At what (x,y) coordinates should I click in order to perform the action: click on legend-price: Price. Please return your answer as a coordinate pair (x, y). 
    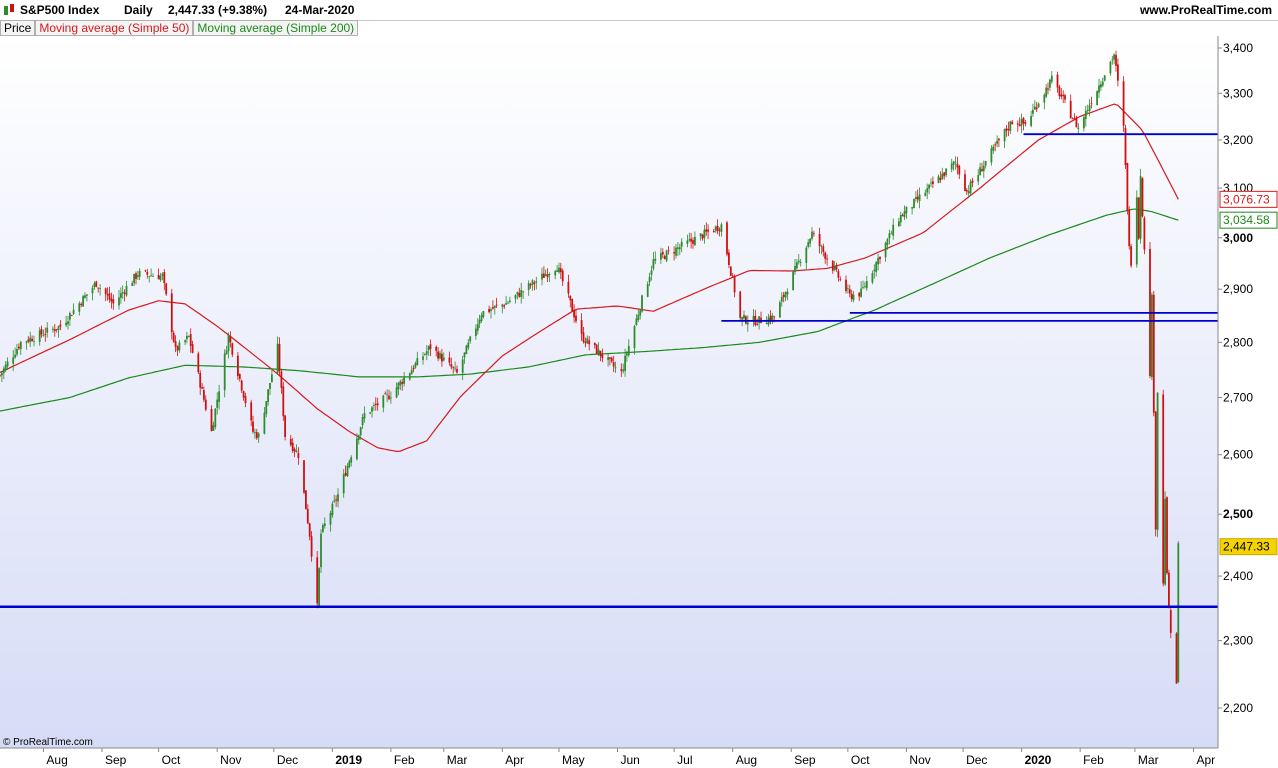
    Looking at the image, I should click on (18, 28).